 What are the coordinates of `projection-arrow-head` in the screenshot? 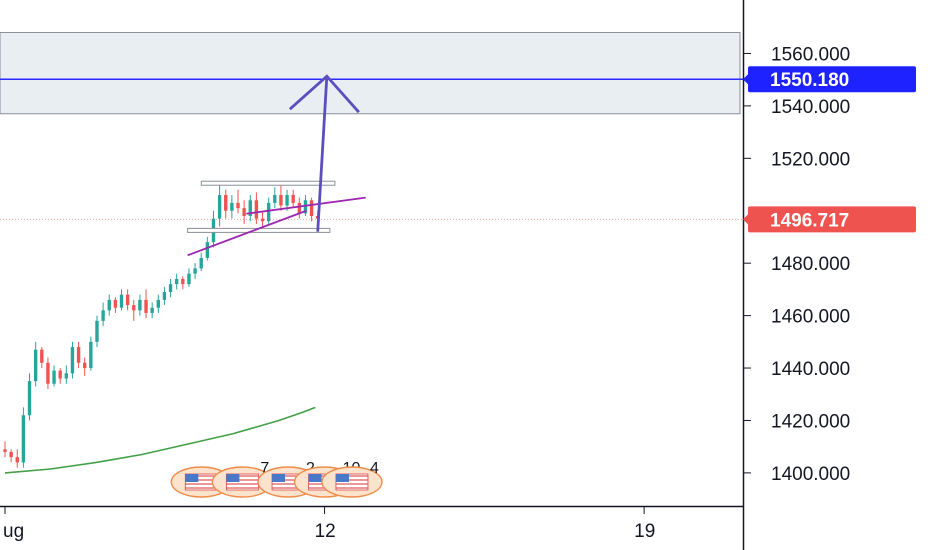 It's located at (324, 94).